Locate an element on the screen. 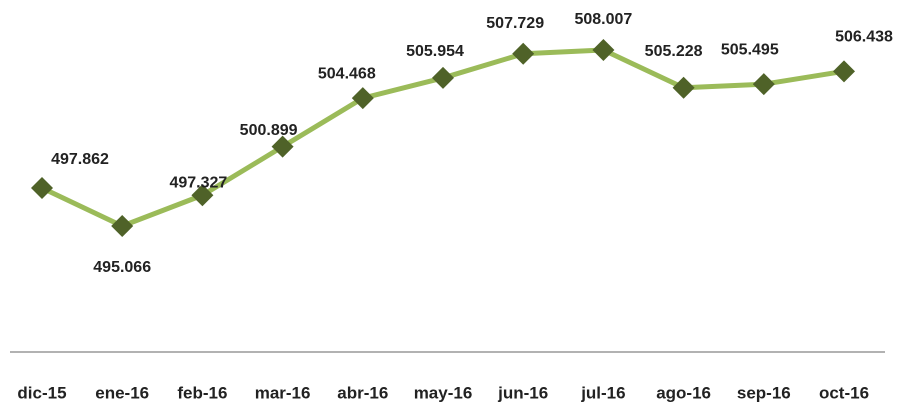  data-label: 497.862 is located at coordinates (80, 159).